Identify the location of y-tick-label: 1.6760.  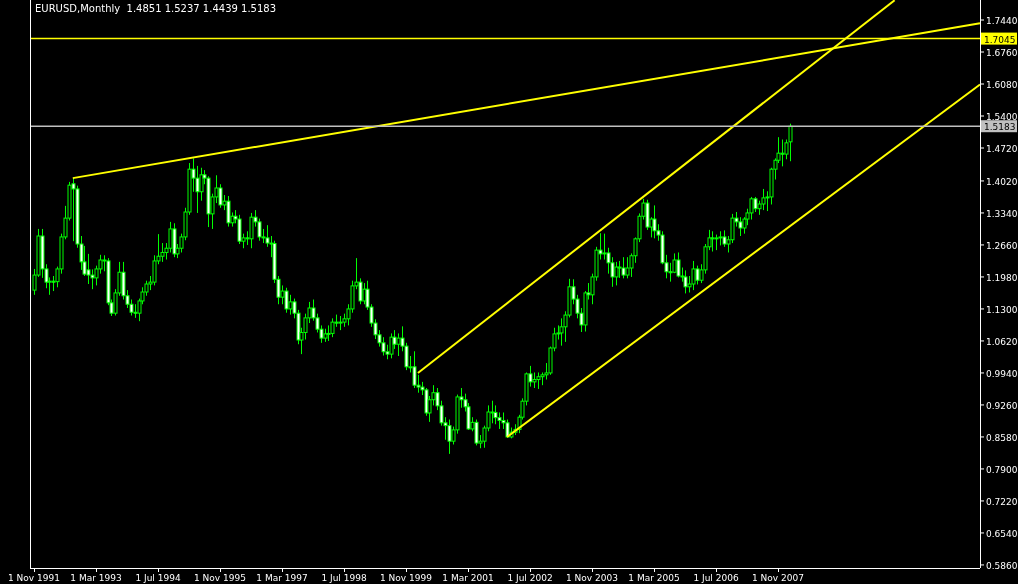
(1002, 53).